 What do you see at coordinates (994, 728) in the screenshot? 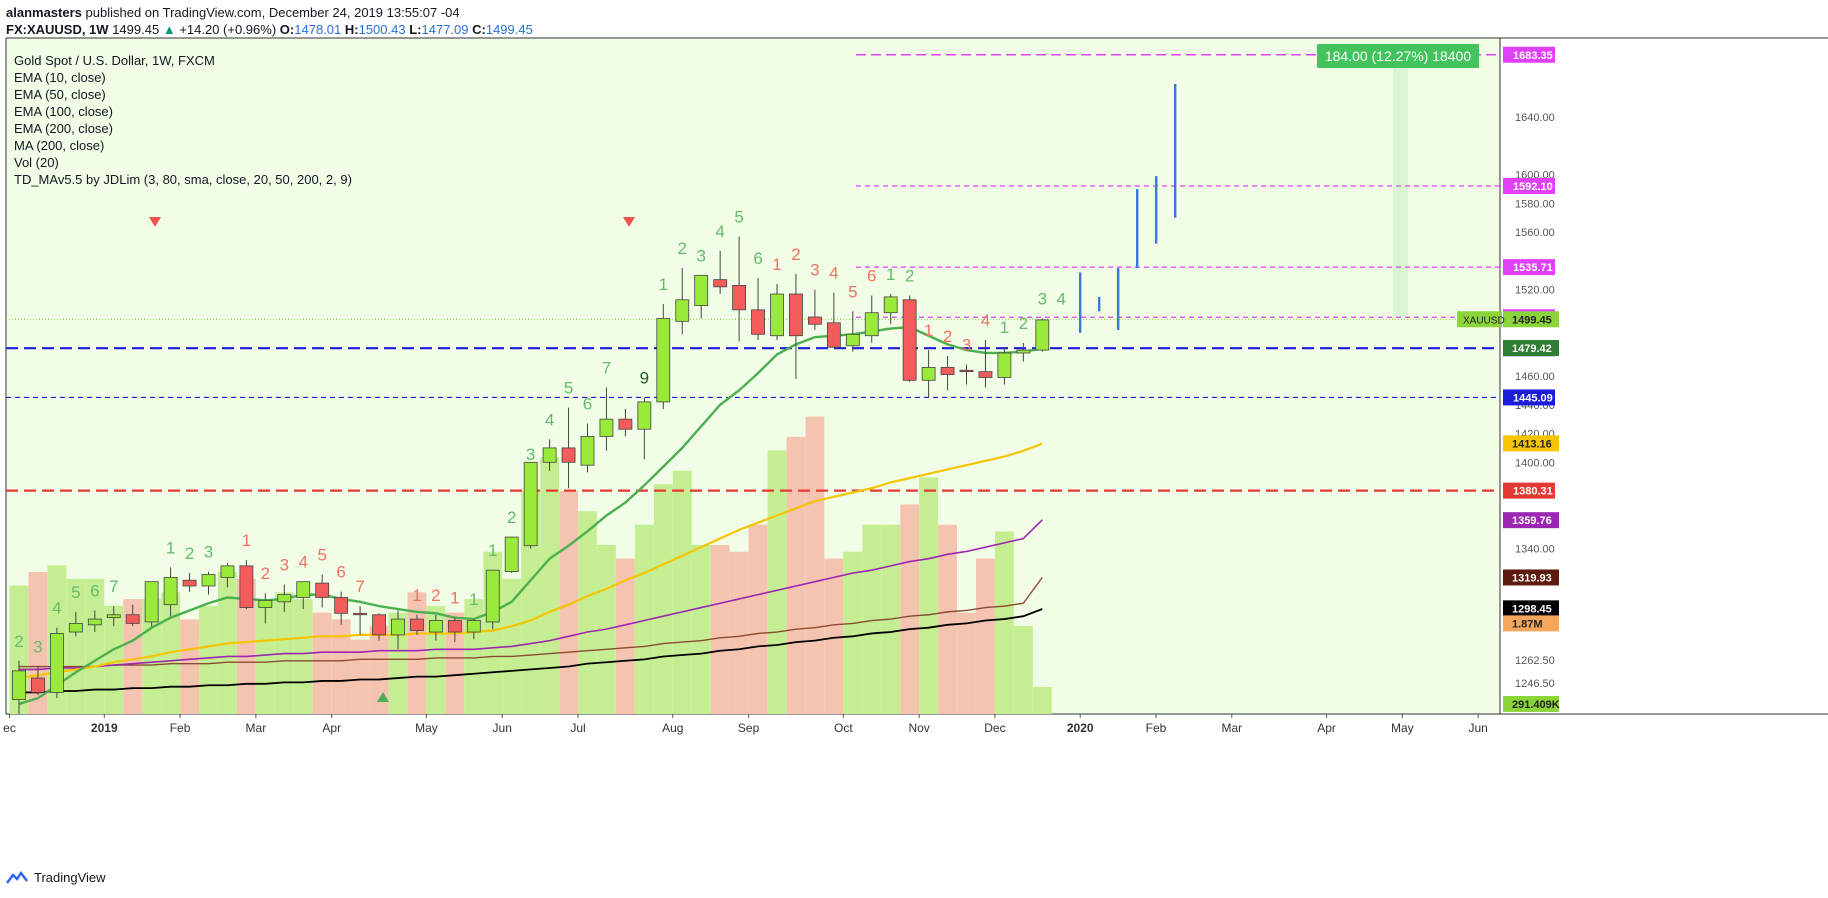
I see `time-tick-label: Dec` at bounding box center [994, 728].